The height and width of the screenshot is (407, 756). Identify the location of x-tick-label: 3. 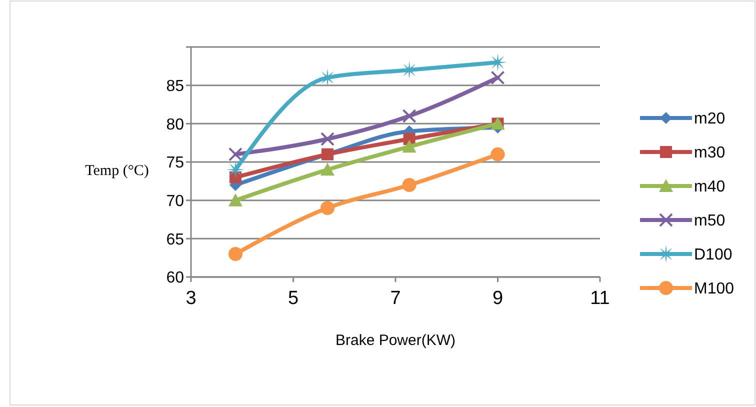
(191, 298).